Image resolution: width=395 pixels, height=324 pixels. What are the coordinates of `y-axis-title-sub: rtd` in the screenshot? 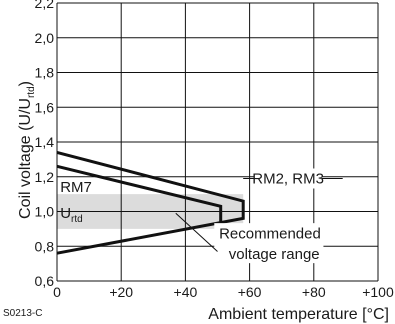 It's located at (31, 92).